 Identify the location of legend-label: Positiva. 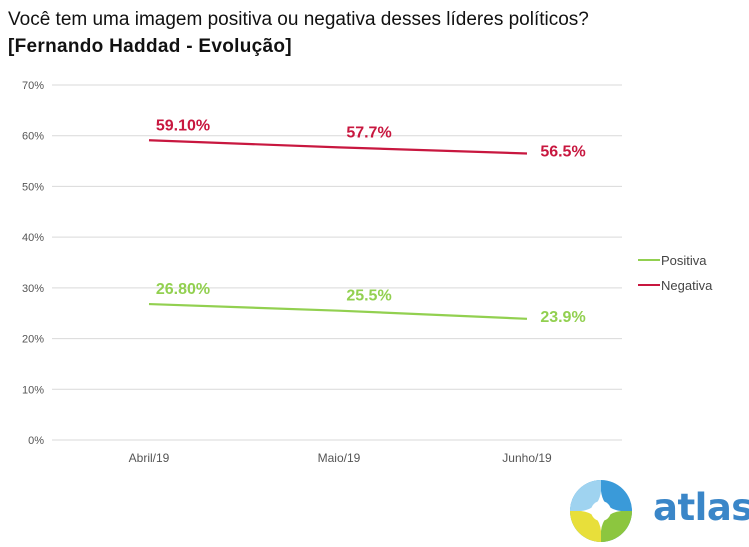
(684, 260).